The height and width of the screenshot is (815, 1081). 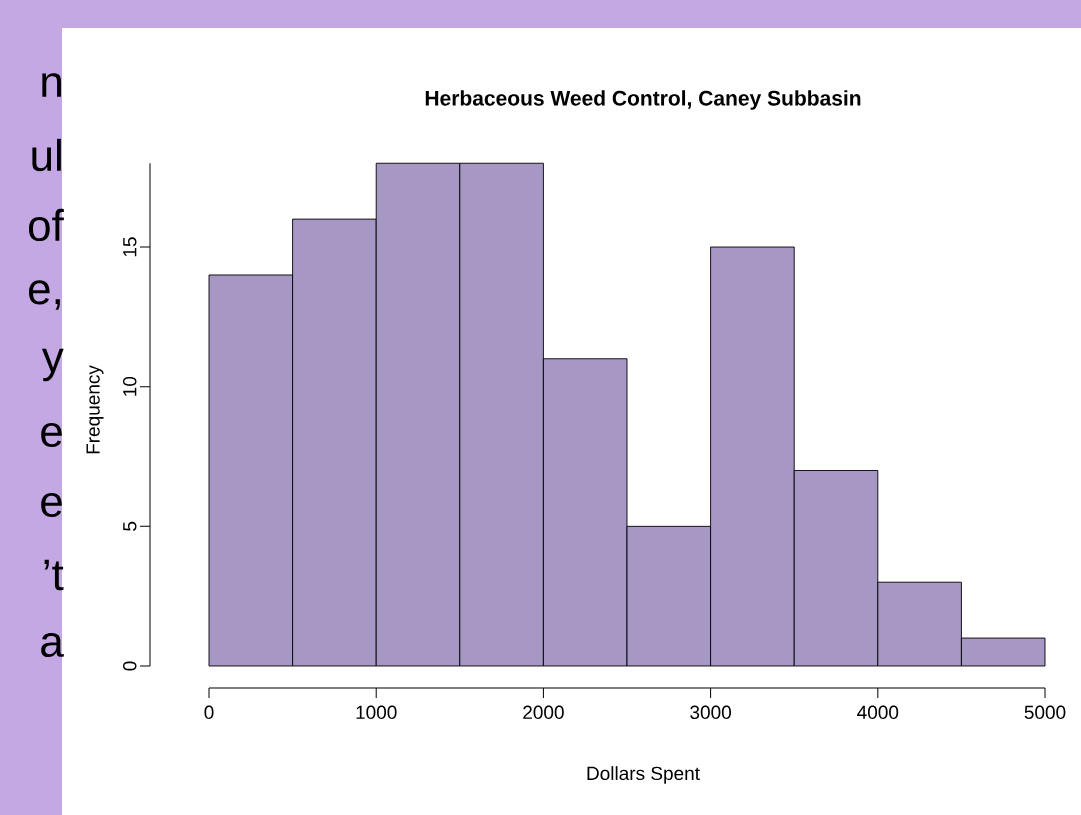 I want to click on y-tick-label: 15, so click(x=130, y=247).